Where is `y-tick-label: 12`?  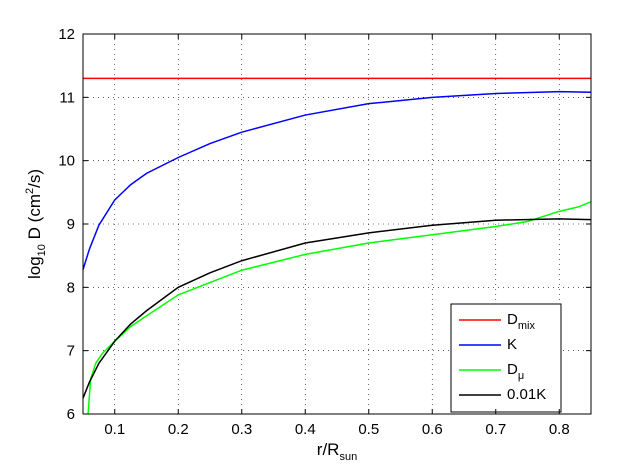 y-tick-label: 12 is located at coordinates (66, 34).